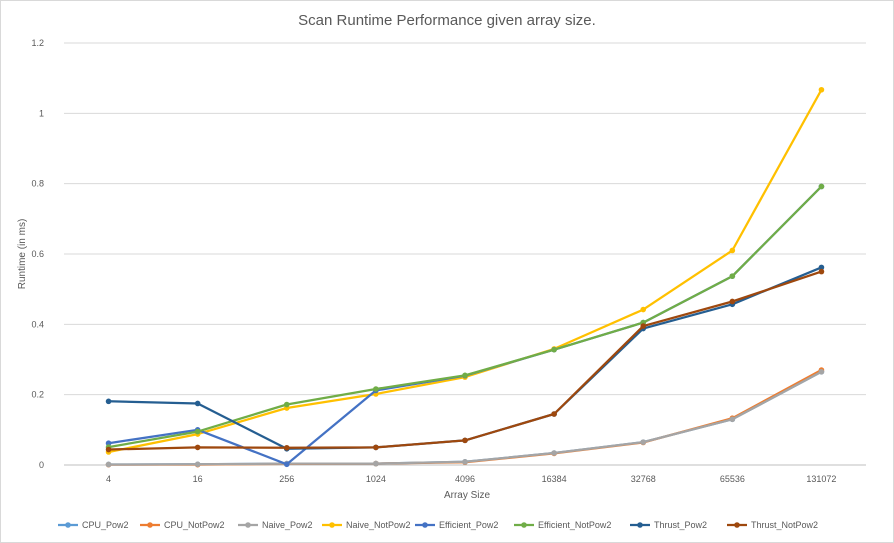 Image resolution: width=894 pixels, height=543 pixels. I want to click on x-tick-label: 131072, so click(821, 479).